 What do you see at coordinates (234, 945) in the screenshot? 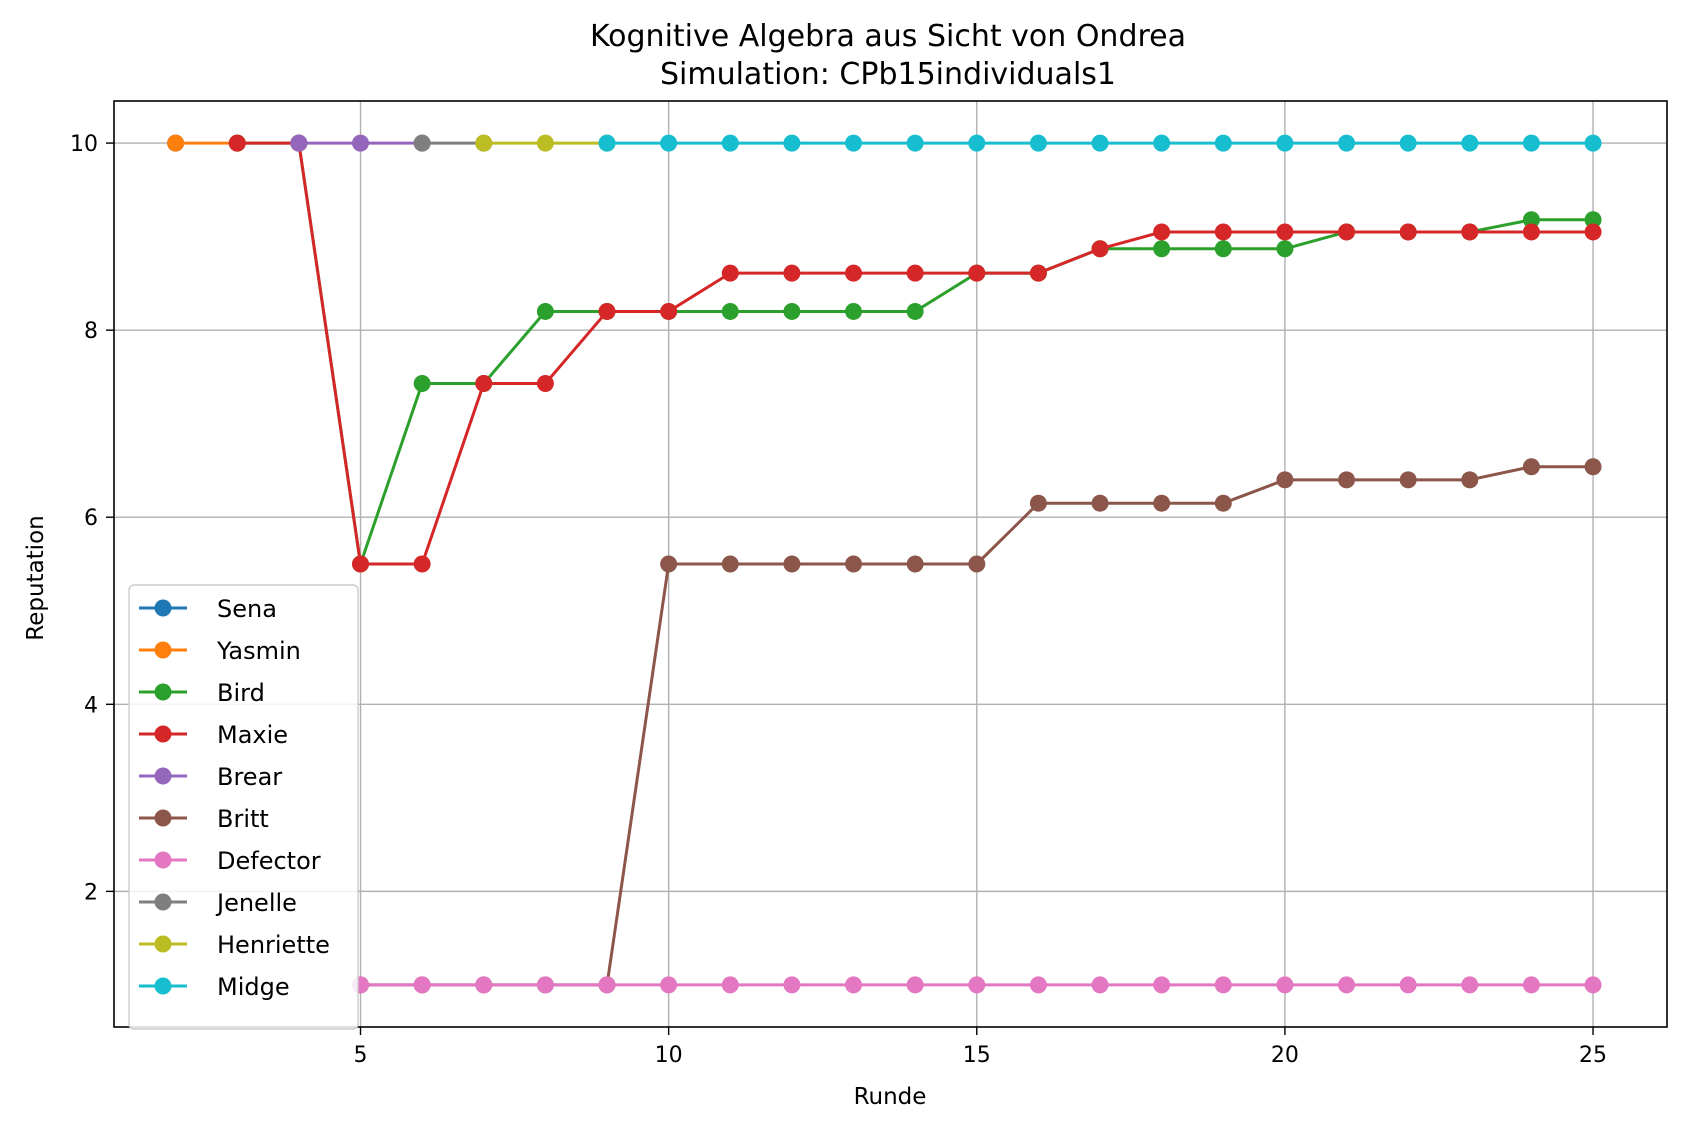
I see `legend-item: Henriette` at bounding box center [234, 945].